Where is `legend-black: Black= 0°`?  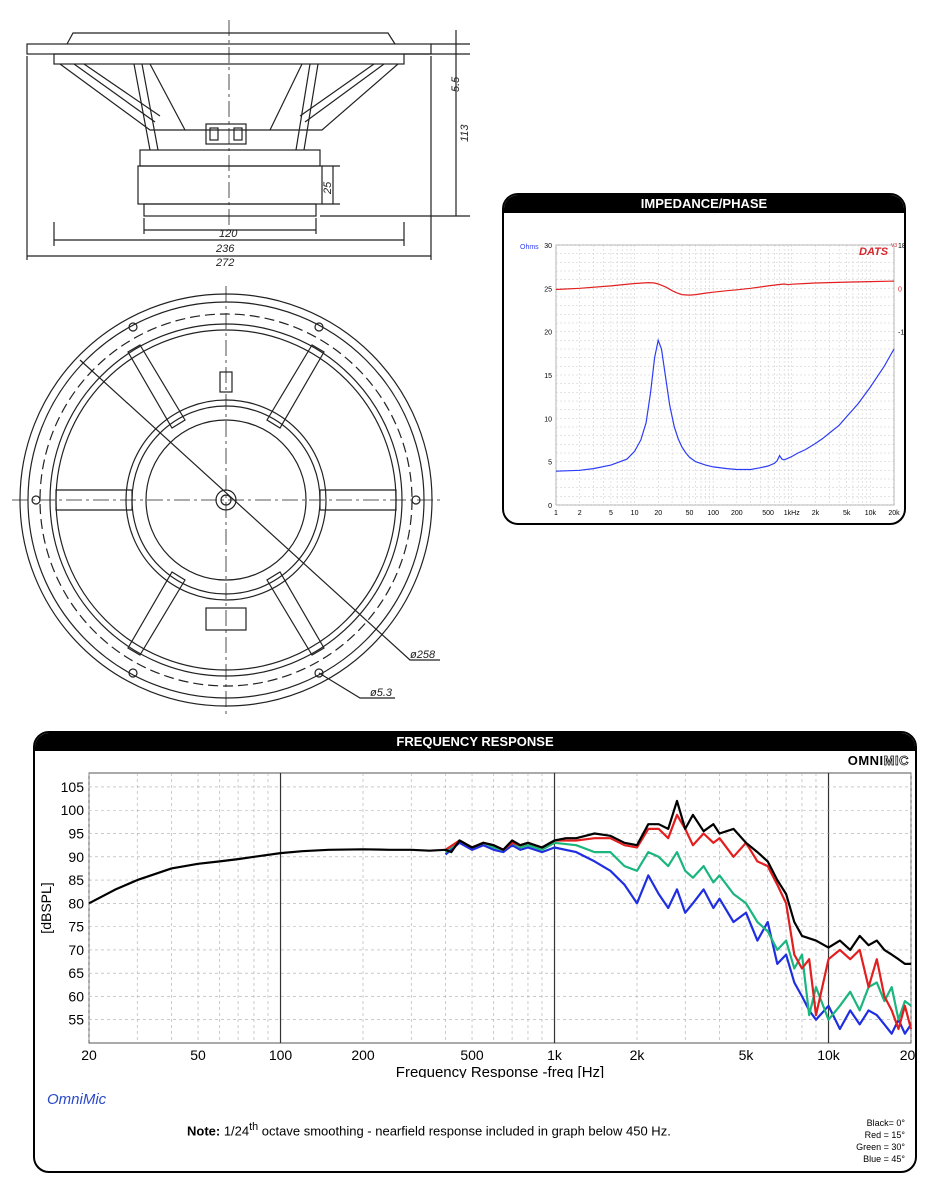 legend-black: Black= 0° is located at coordinates (885, 1123).